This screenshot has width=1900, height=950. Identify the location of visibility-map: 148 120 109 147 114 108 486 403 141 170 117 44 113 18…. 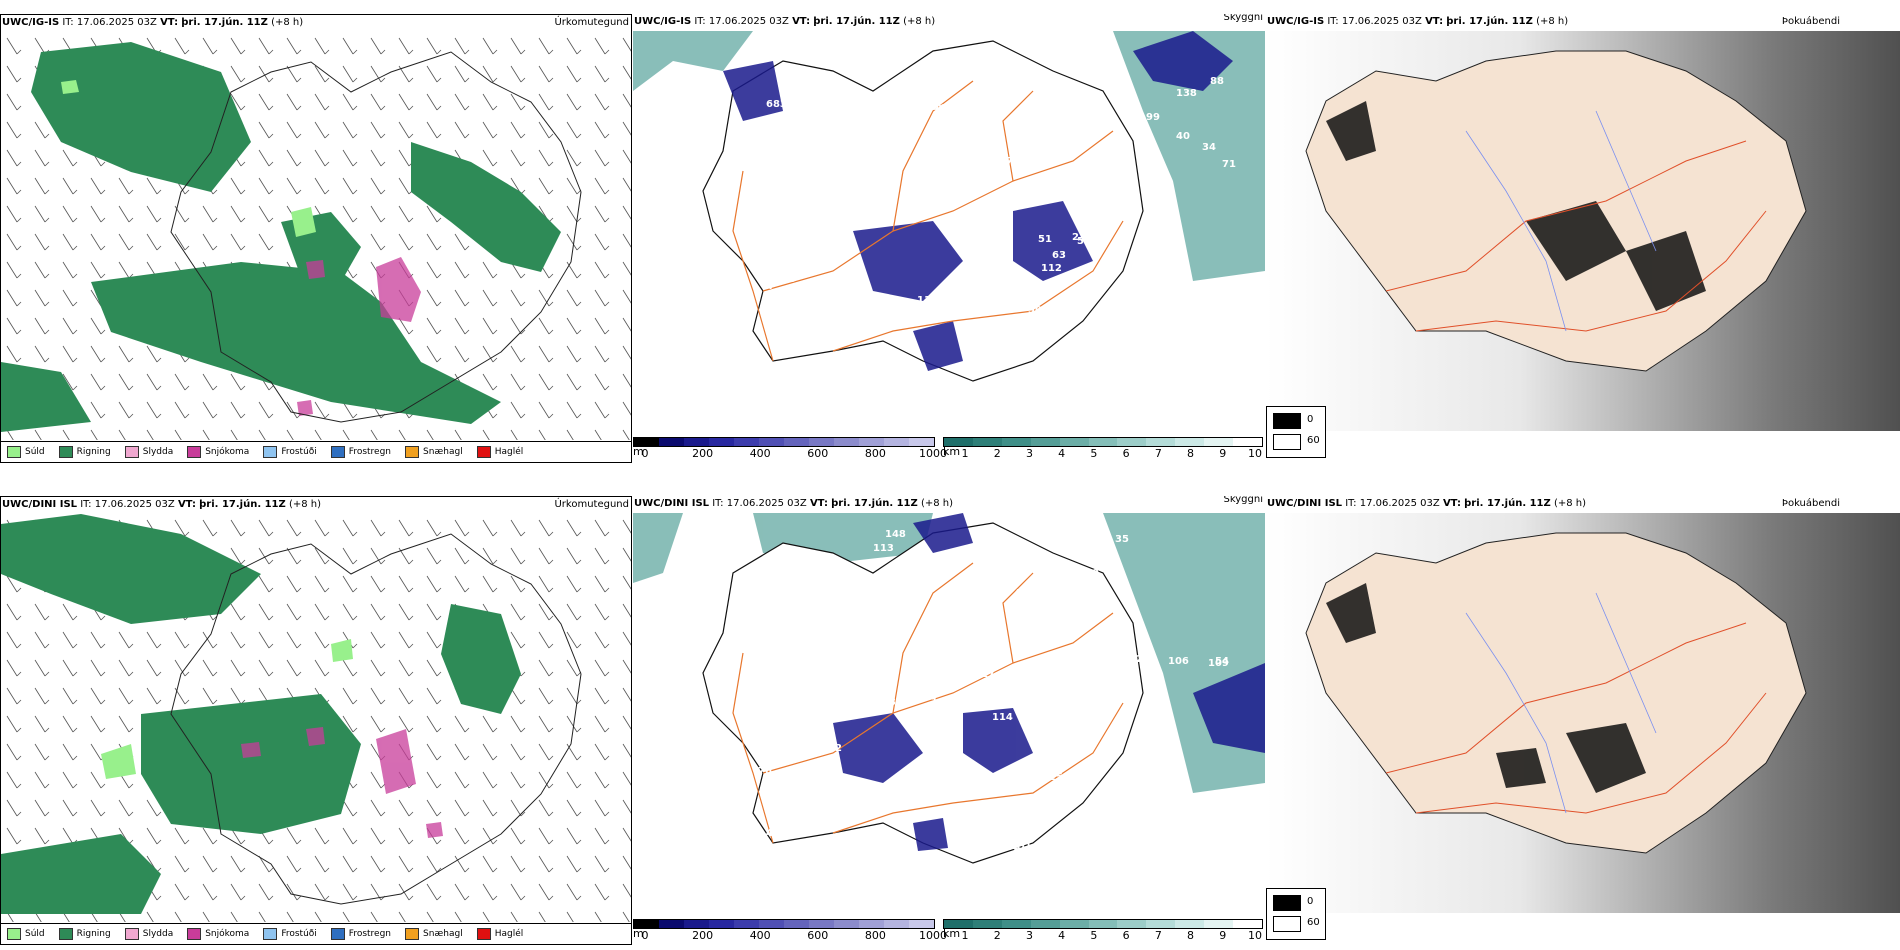
(949, 688).